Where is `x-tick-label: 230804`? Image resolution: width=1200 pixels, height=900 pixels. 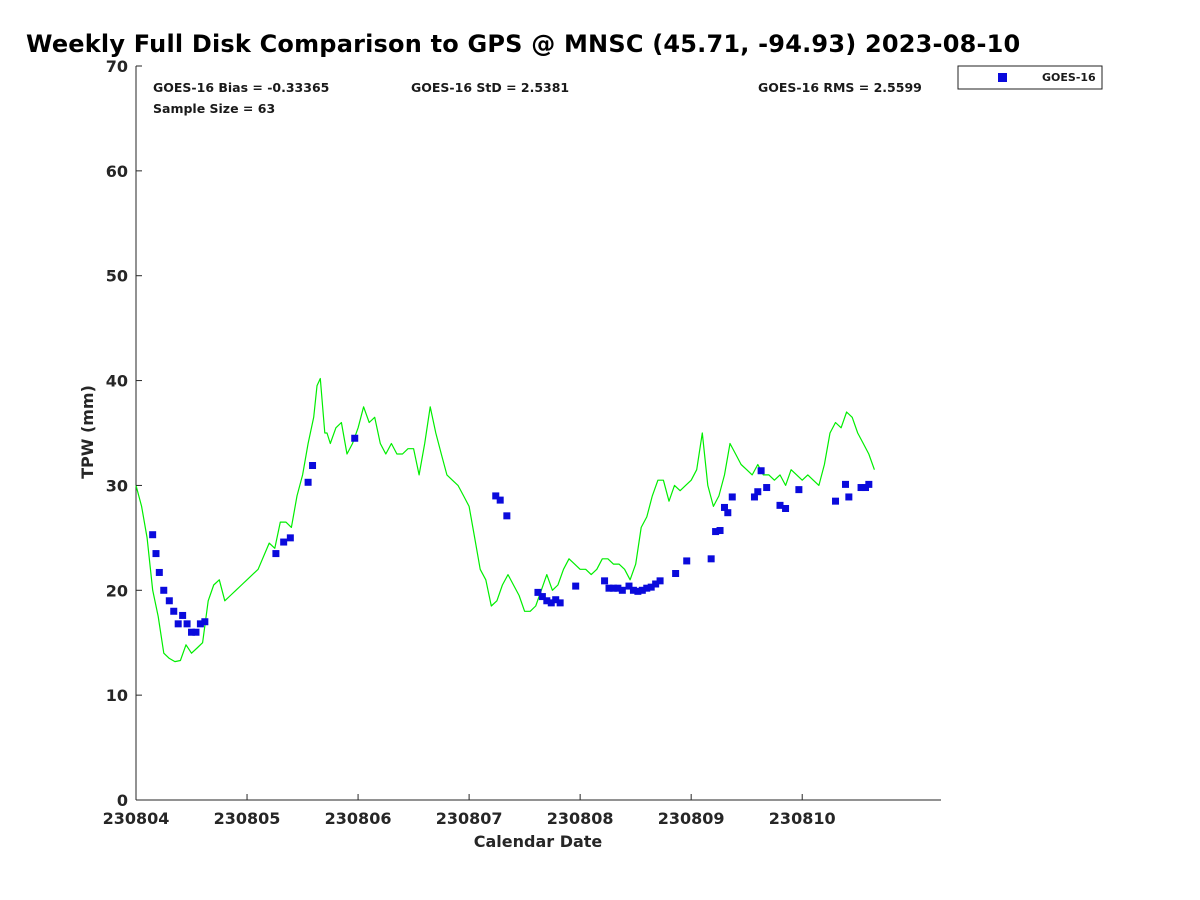
x-tick-label: 230804 is located at coordinates (136, 818).